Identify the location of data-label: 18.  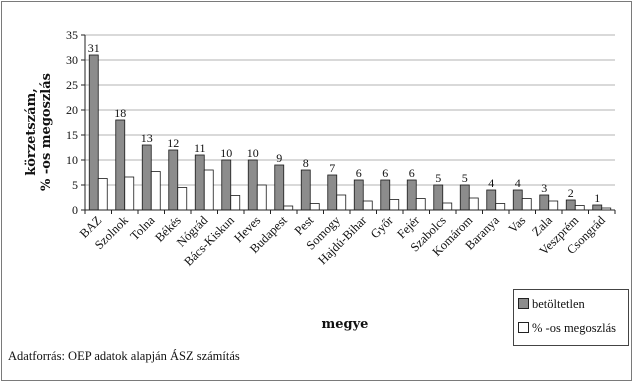
(120, 113).